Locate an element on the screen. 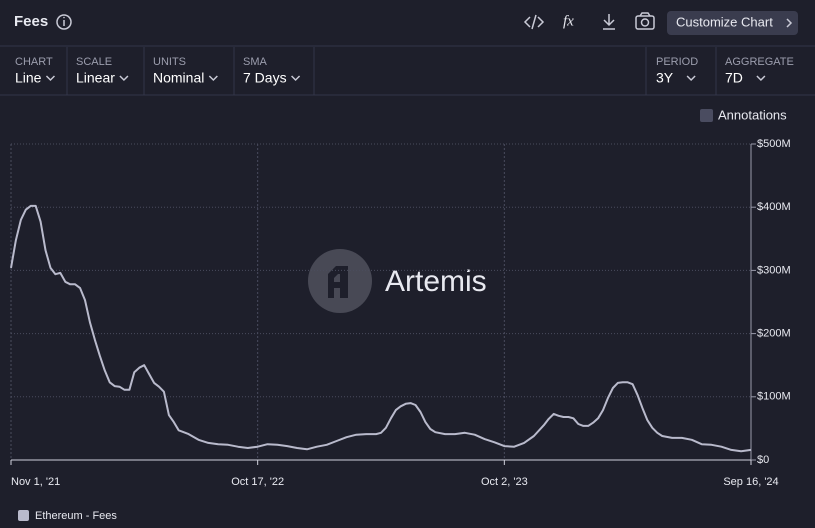 This screenshot has width=815, height=528. control-value: 3Y is located at coordinates (665, 78).